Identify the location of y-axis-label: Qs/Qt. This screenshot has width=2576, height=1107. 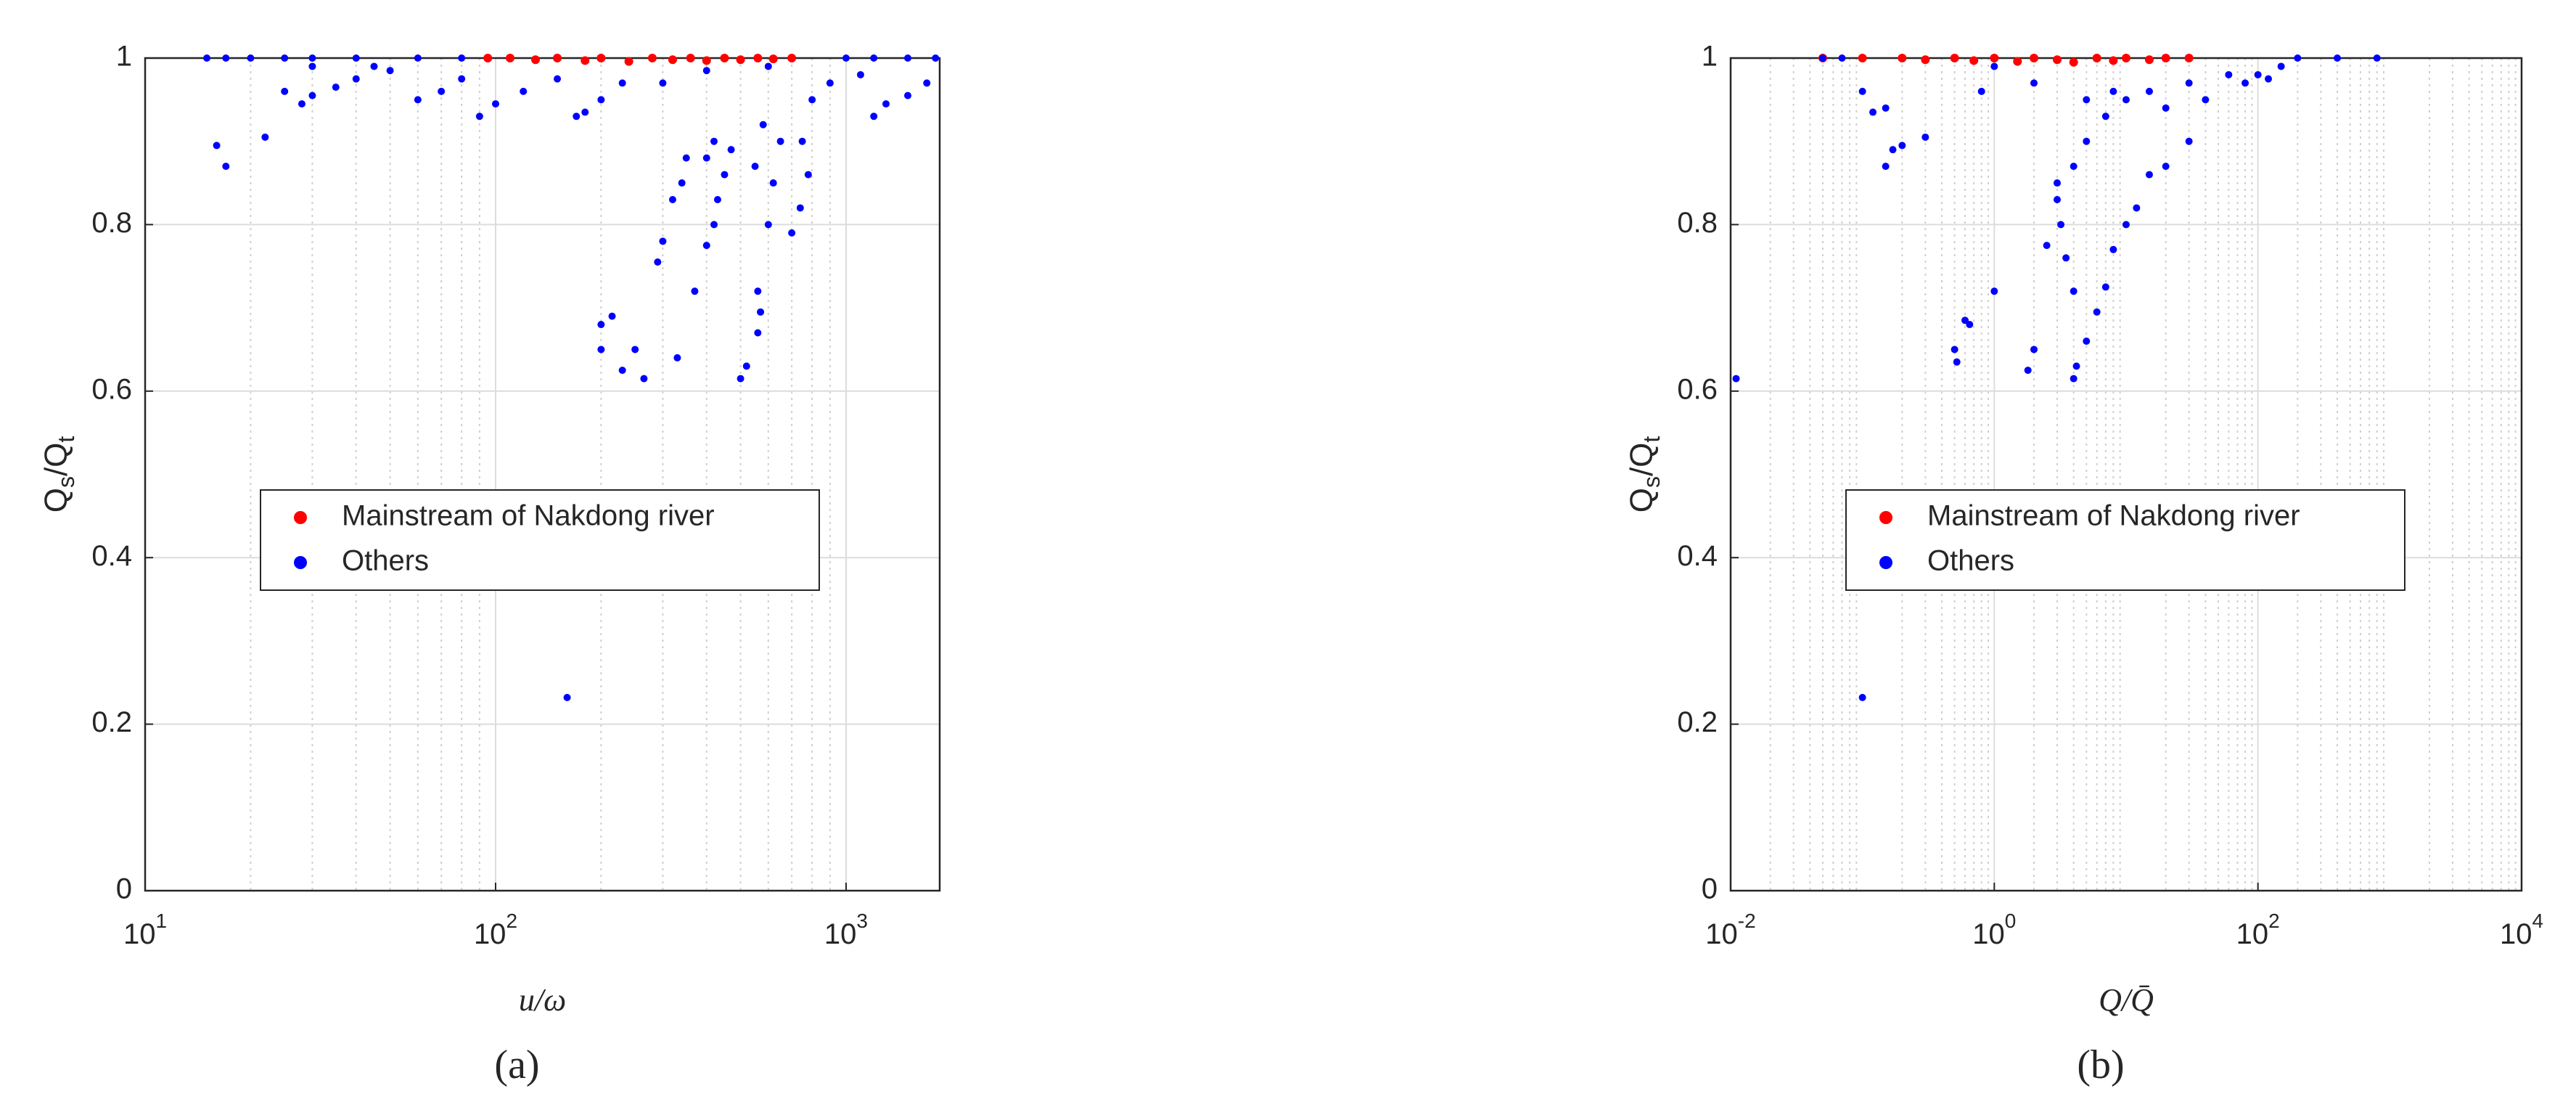
(59, 474).